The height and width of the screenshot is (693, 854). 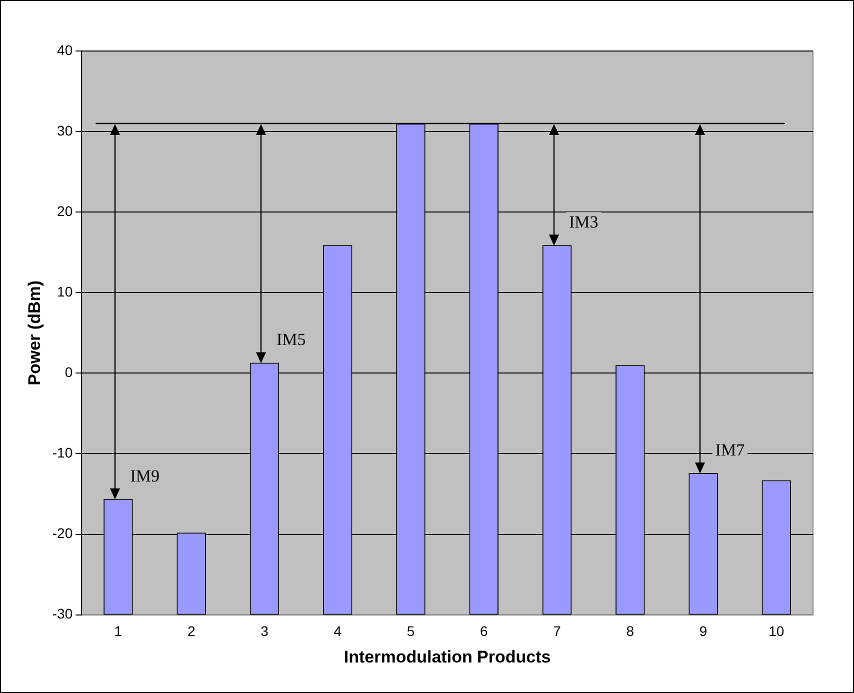 What do you see at coordinates (145, 476) in the screenshot?
I see `annotation: IM9` at bounding box center [145, 476].